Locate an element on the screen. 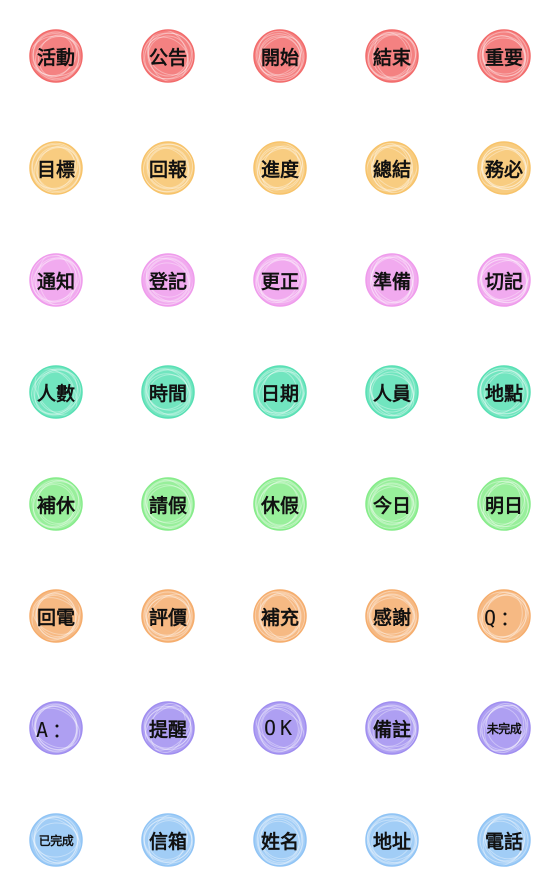  sticker-badge: 備註 is located at coordinates (392, 728).